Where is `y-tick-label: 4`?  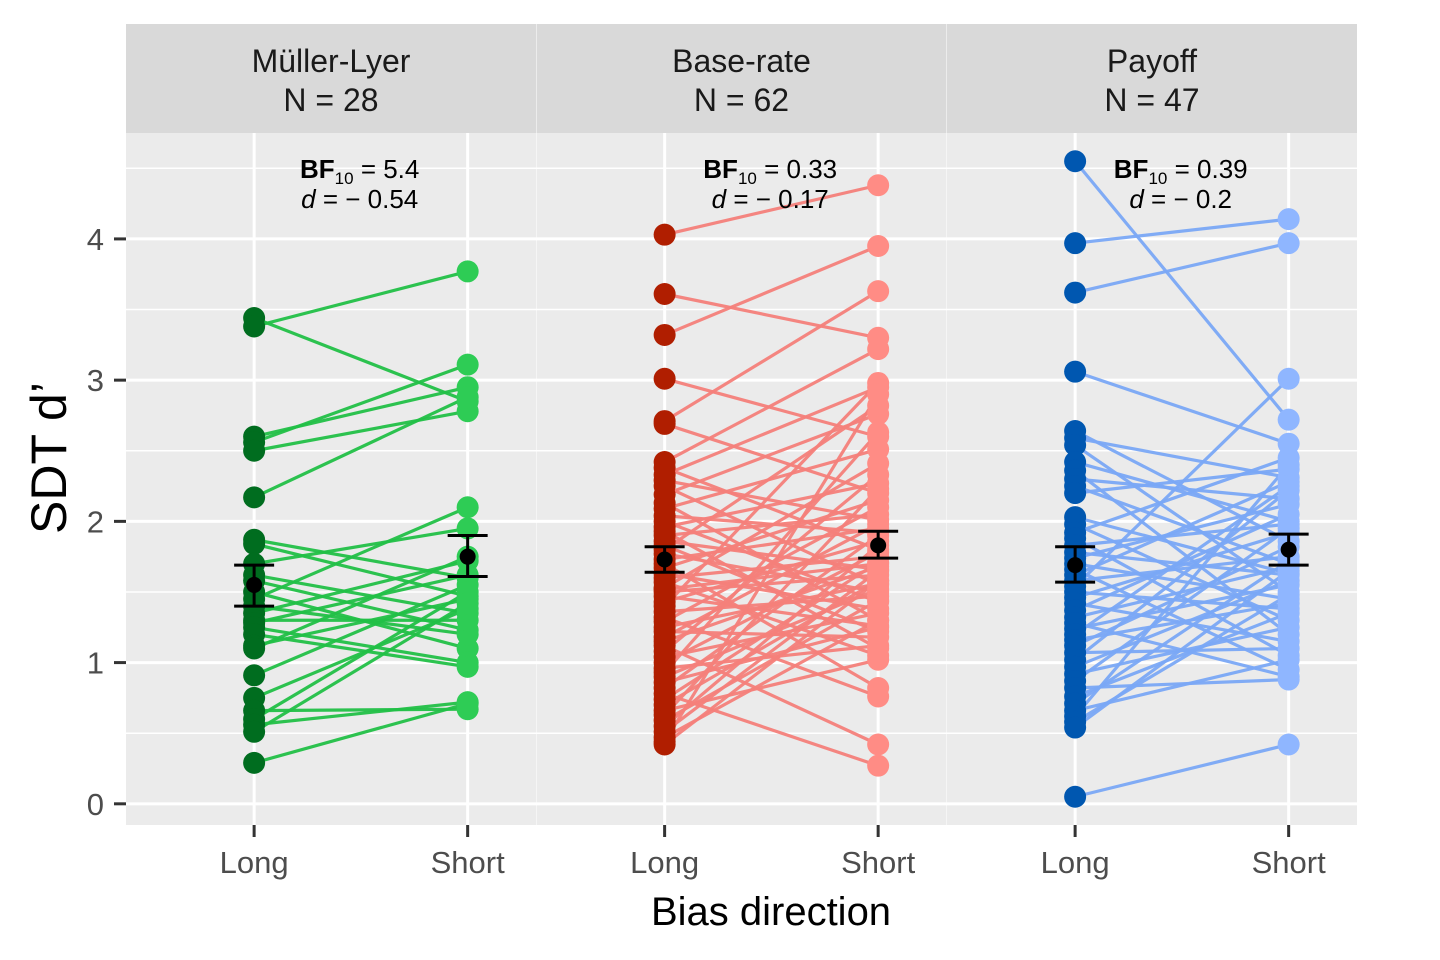
y-tick-label: 4 is located at coordinates (95, 239).